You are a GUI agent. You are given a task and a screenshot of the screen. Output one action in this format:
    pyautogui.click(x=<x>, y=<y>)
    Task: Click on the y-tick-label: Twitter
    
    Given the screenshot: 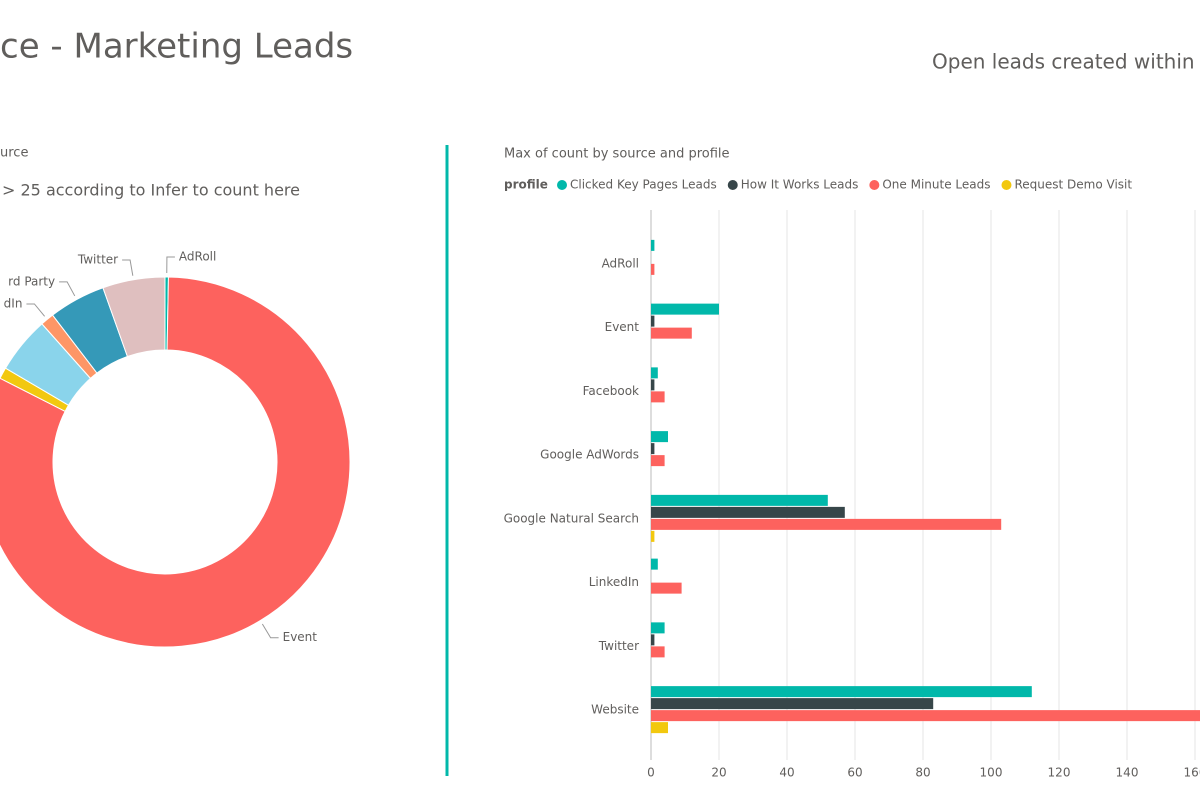 What is the action you would take?
    pyautogui.click(x=618, y=646)
    